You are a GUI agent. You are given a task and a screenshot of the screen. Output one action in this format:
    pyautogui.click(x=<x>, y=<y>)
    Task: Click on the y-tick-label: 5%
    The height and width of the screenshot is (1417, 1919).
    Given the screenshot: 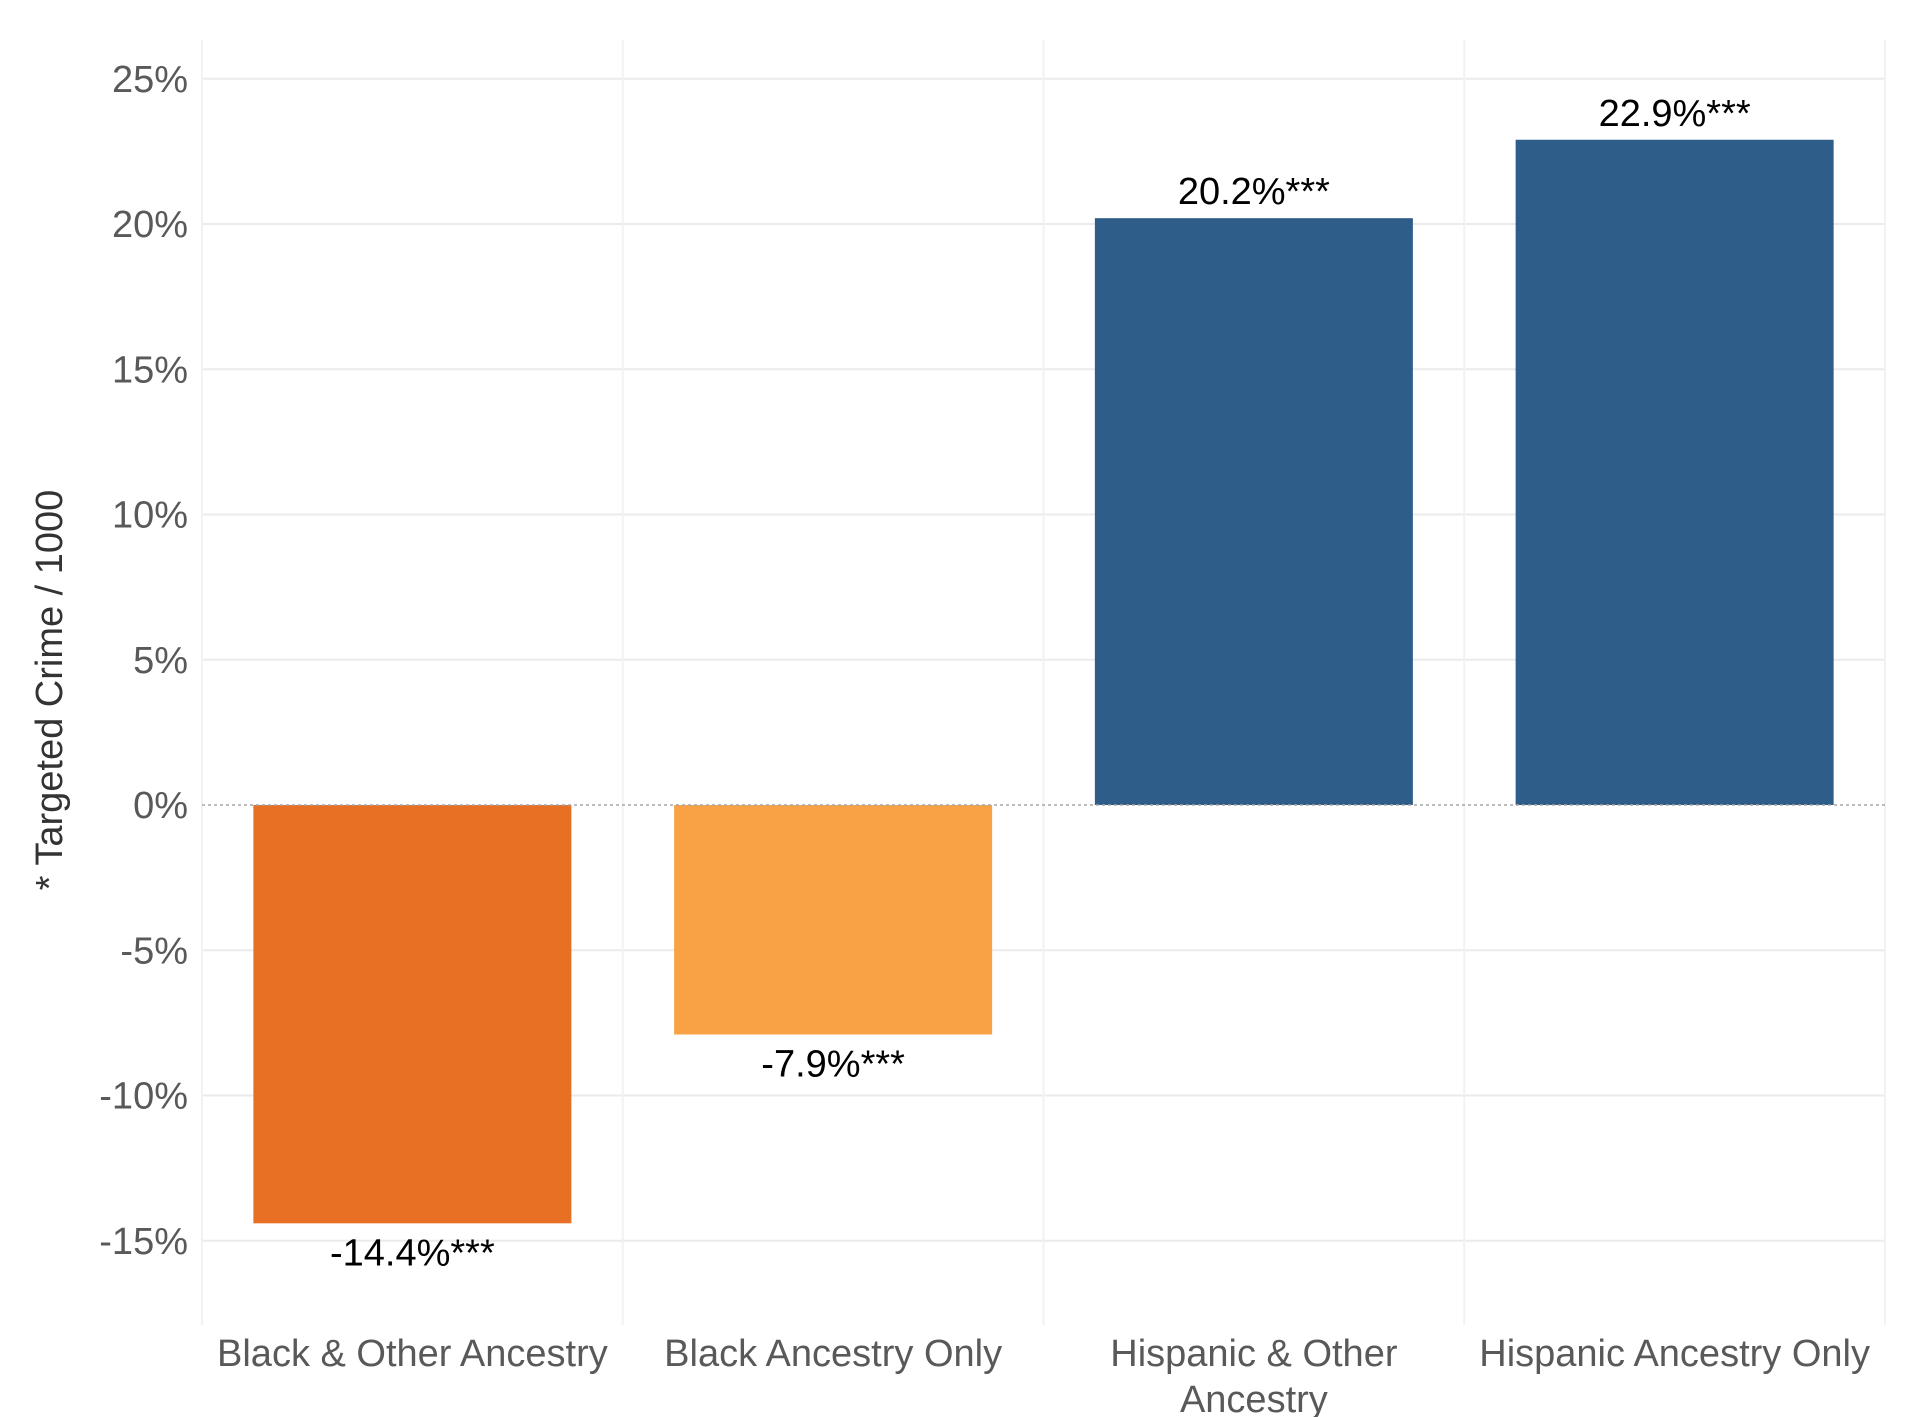 What is the action you would take?
    pyautogui.click(x=160, y=661)
    